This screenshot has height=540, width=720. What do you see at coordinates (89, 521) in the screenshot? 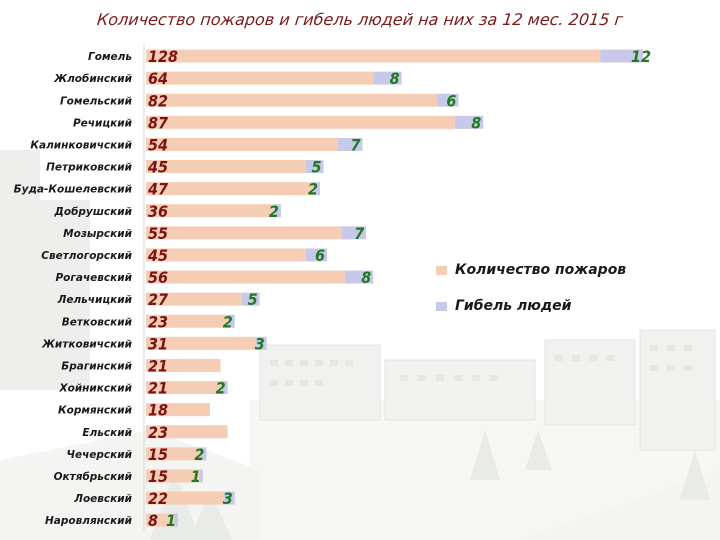
I see `category-label: Наровлянский` at bounding box center [89, 521].